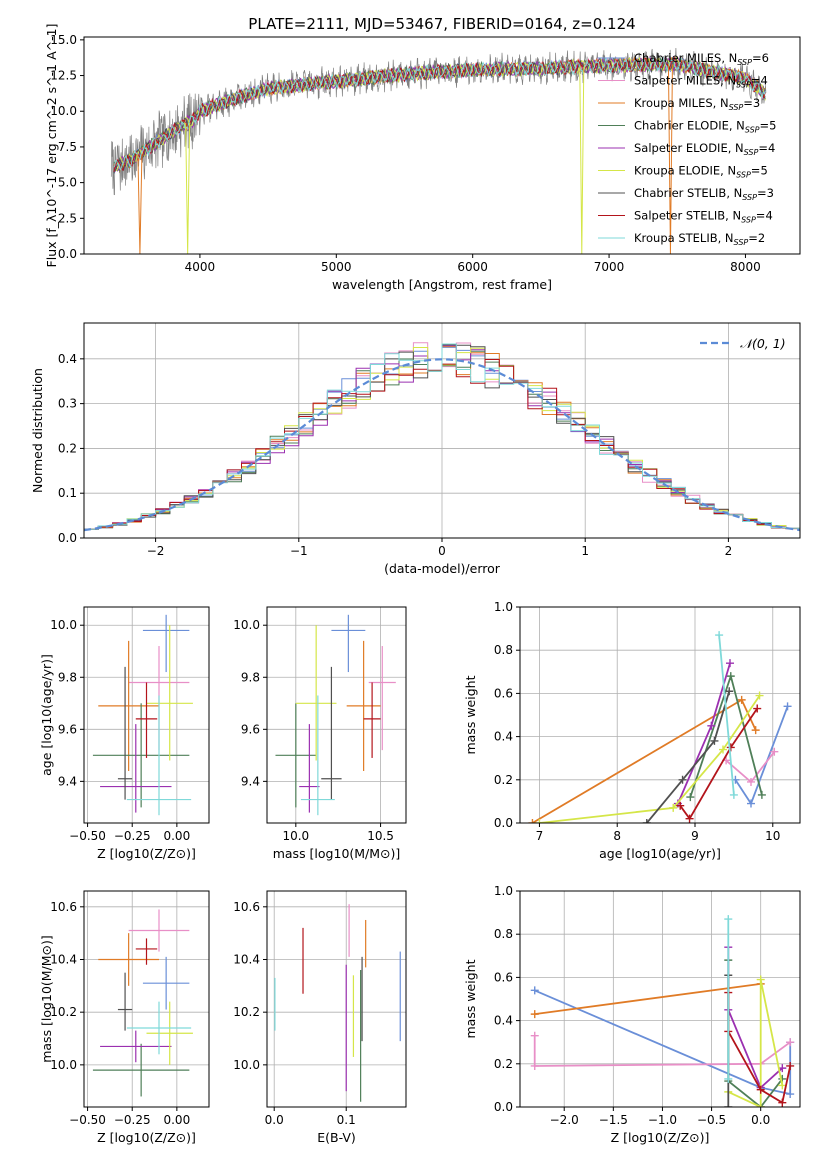 This screenshot has height=1170, width=819. I want to click on legend-entry: Salpeter ELODIE, NSSP=4, so click(704, 149).